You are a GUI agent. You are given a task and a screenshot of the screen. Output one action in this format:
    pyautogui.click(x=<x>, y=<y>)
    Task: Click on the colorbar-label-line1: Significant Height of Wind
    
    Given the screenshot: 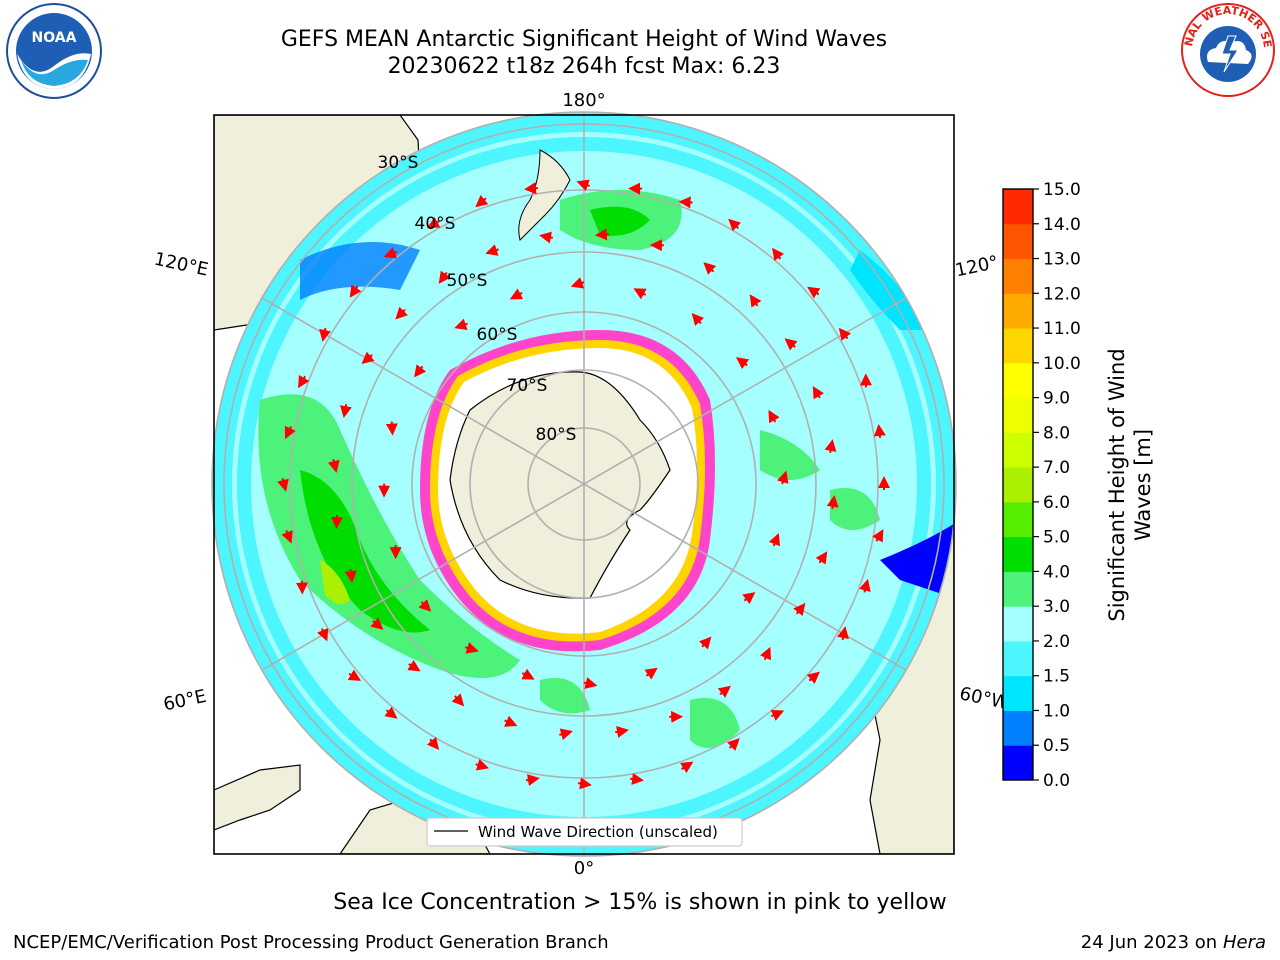 What is the action you would take?
    pyautogui.click(x=1117, y=484)
    